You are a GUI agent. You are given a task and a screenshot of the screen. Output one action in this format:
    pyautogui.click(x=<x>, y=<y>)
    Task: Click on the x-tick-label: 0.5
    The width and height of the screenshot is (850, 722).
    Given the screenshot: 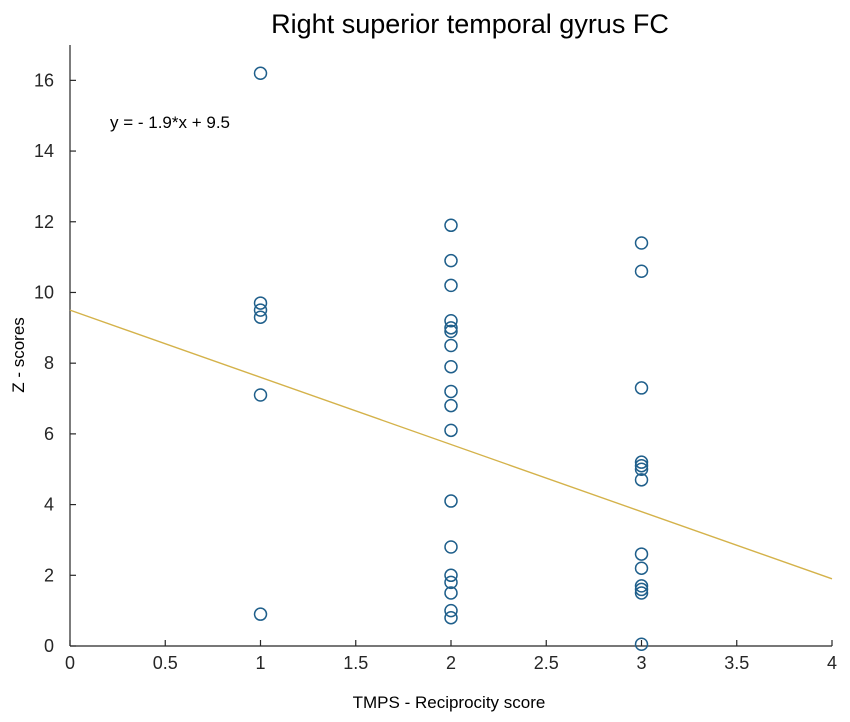 What is the action you would take?
    pyautogui.click(x=165, y=663)
    